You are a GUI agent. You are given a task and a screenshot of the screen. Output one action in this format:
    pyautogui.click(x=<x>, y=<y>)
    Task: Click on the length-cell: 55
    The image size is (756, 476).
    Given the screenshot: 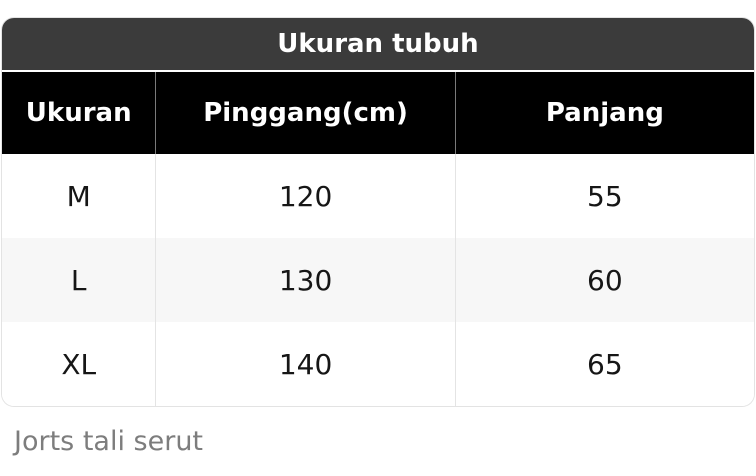 What is the action you would take?
    pyautogui.click(x=604, y=196)
    